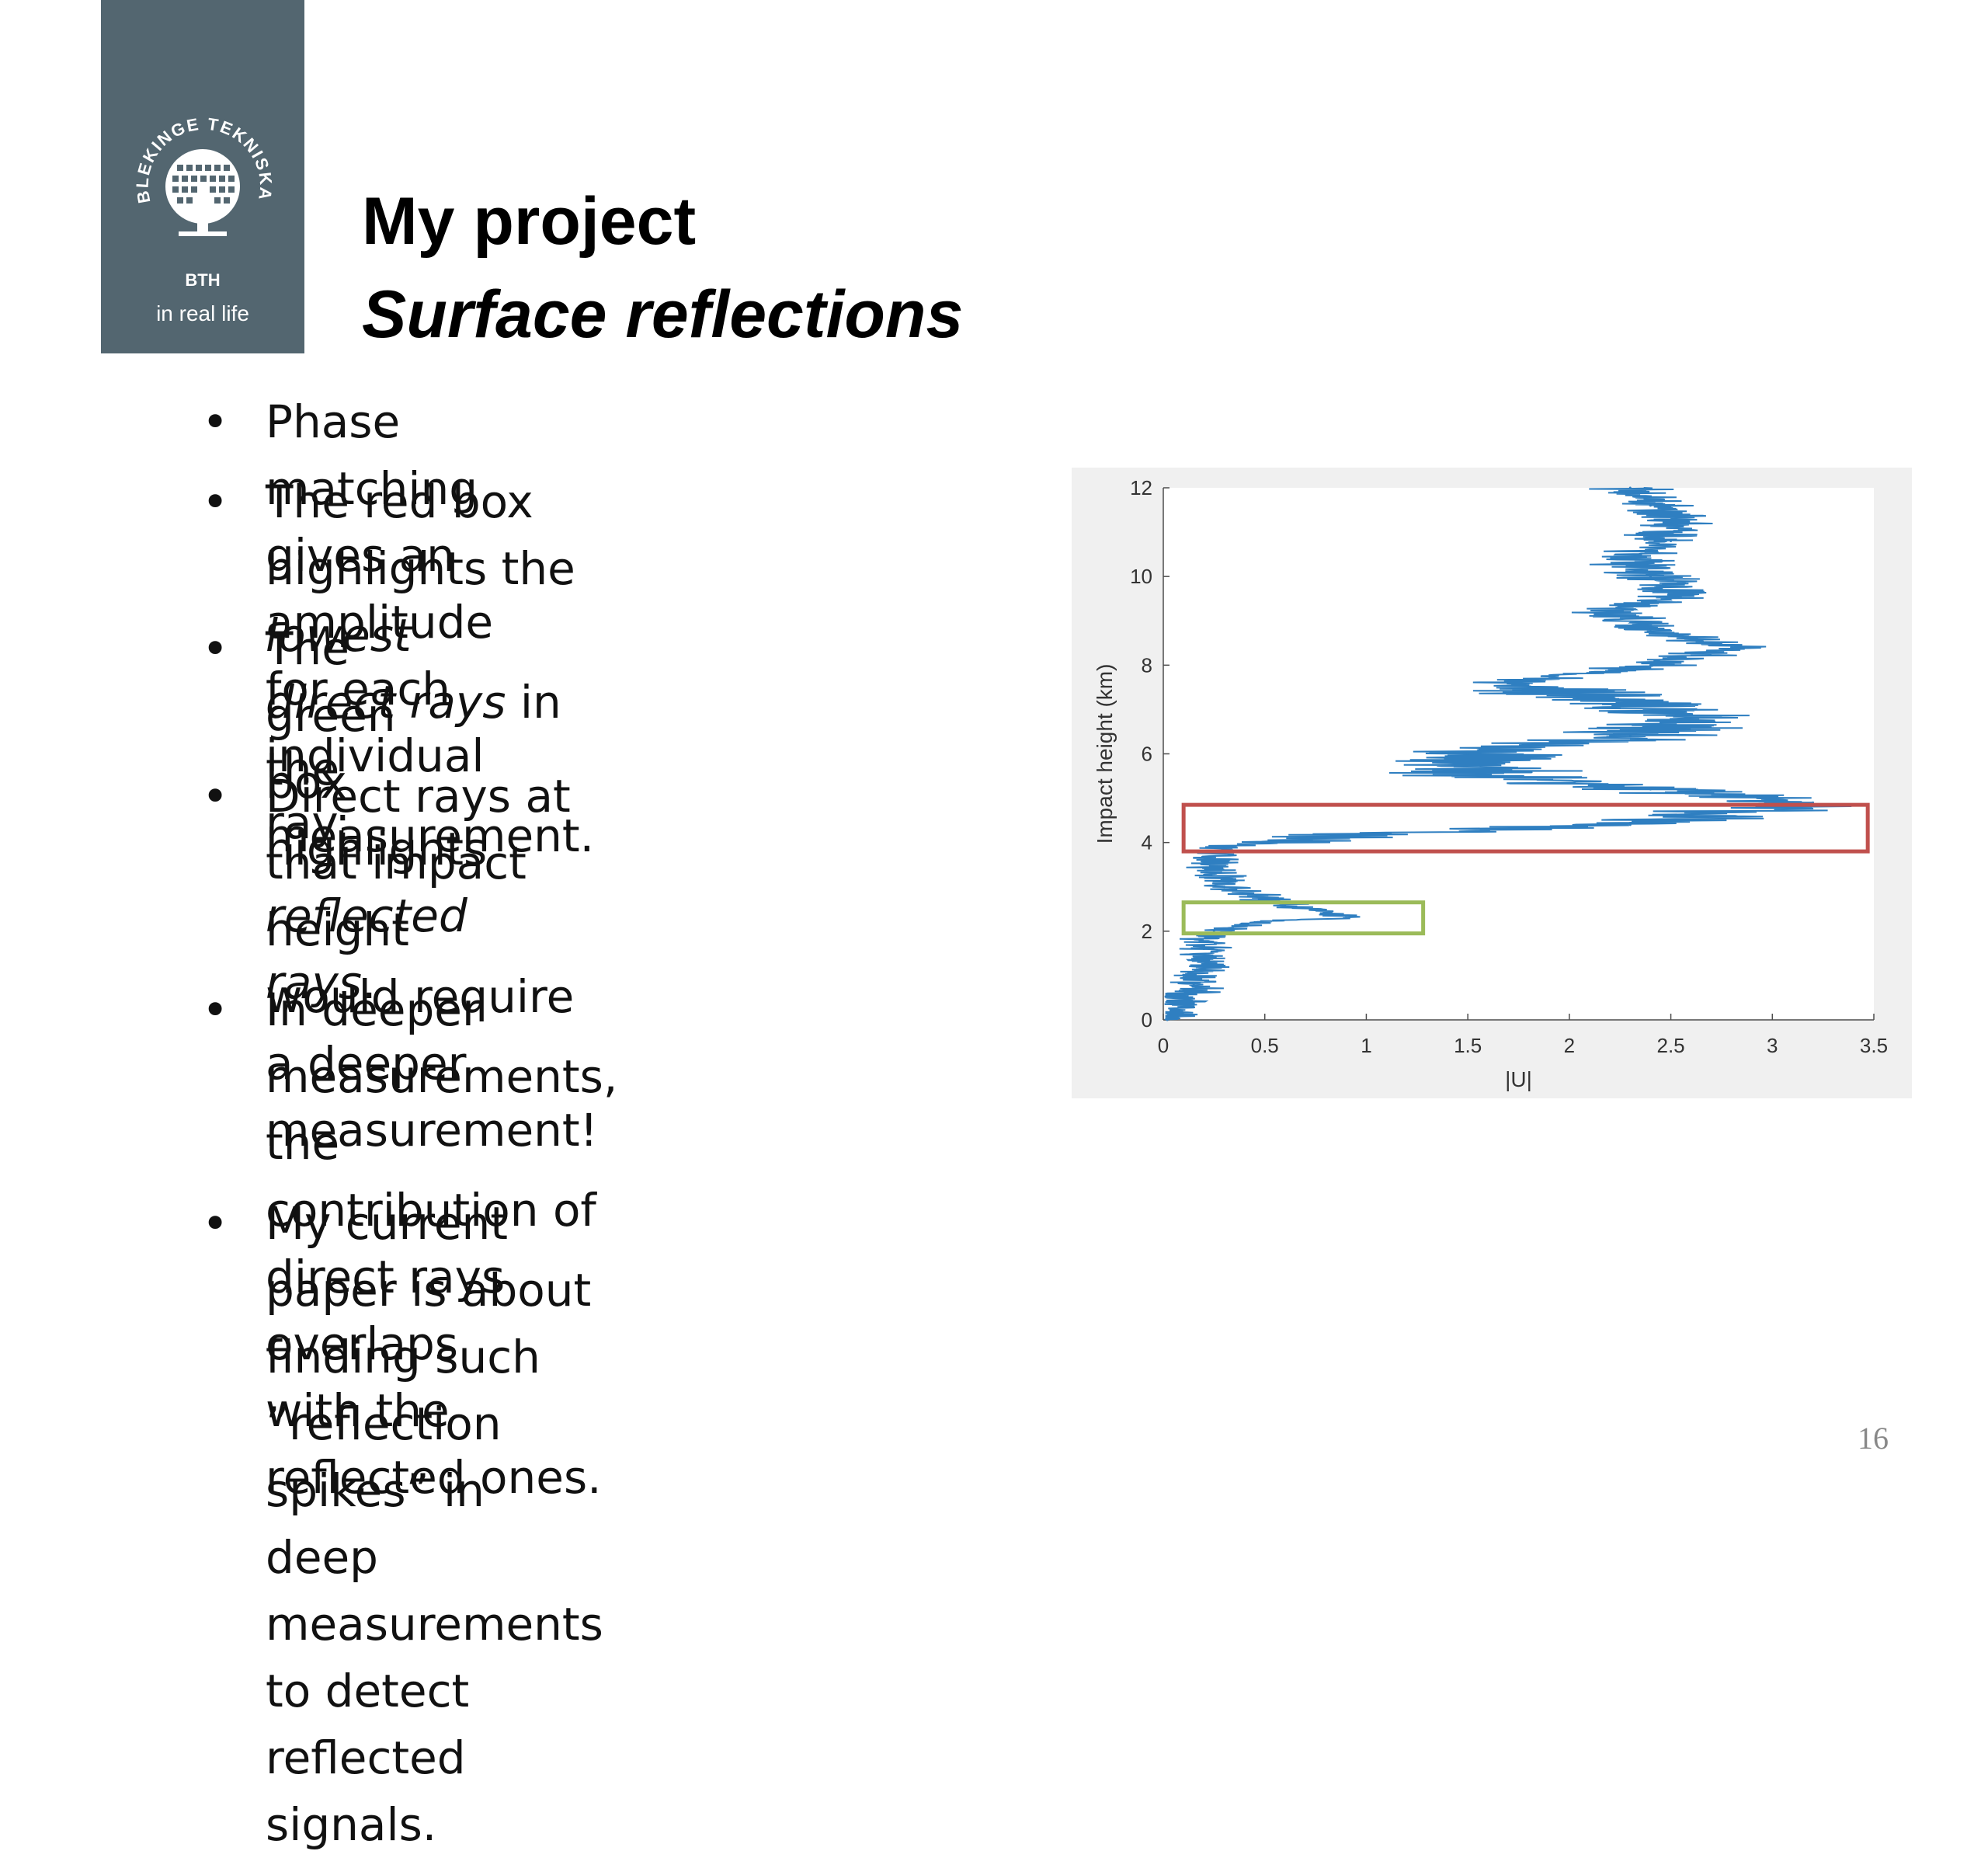  I want to click on bullet-line: contribution of direct rays overlaps, so click(442, 1277).